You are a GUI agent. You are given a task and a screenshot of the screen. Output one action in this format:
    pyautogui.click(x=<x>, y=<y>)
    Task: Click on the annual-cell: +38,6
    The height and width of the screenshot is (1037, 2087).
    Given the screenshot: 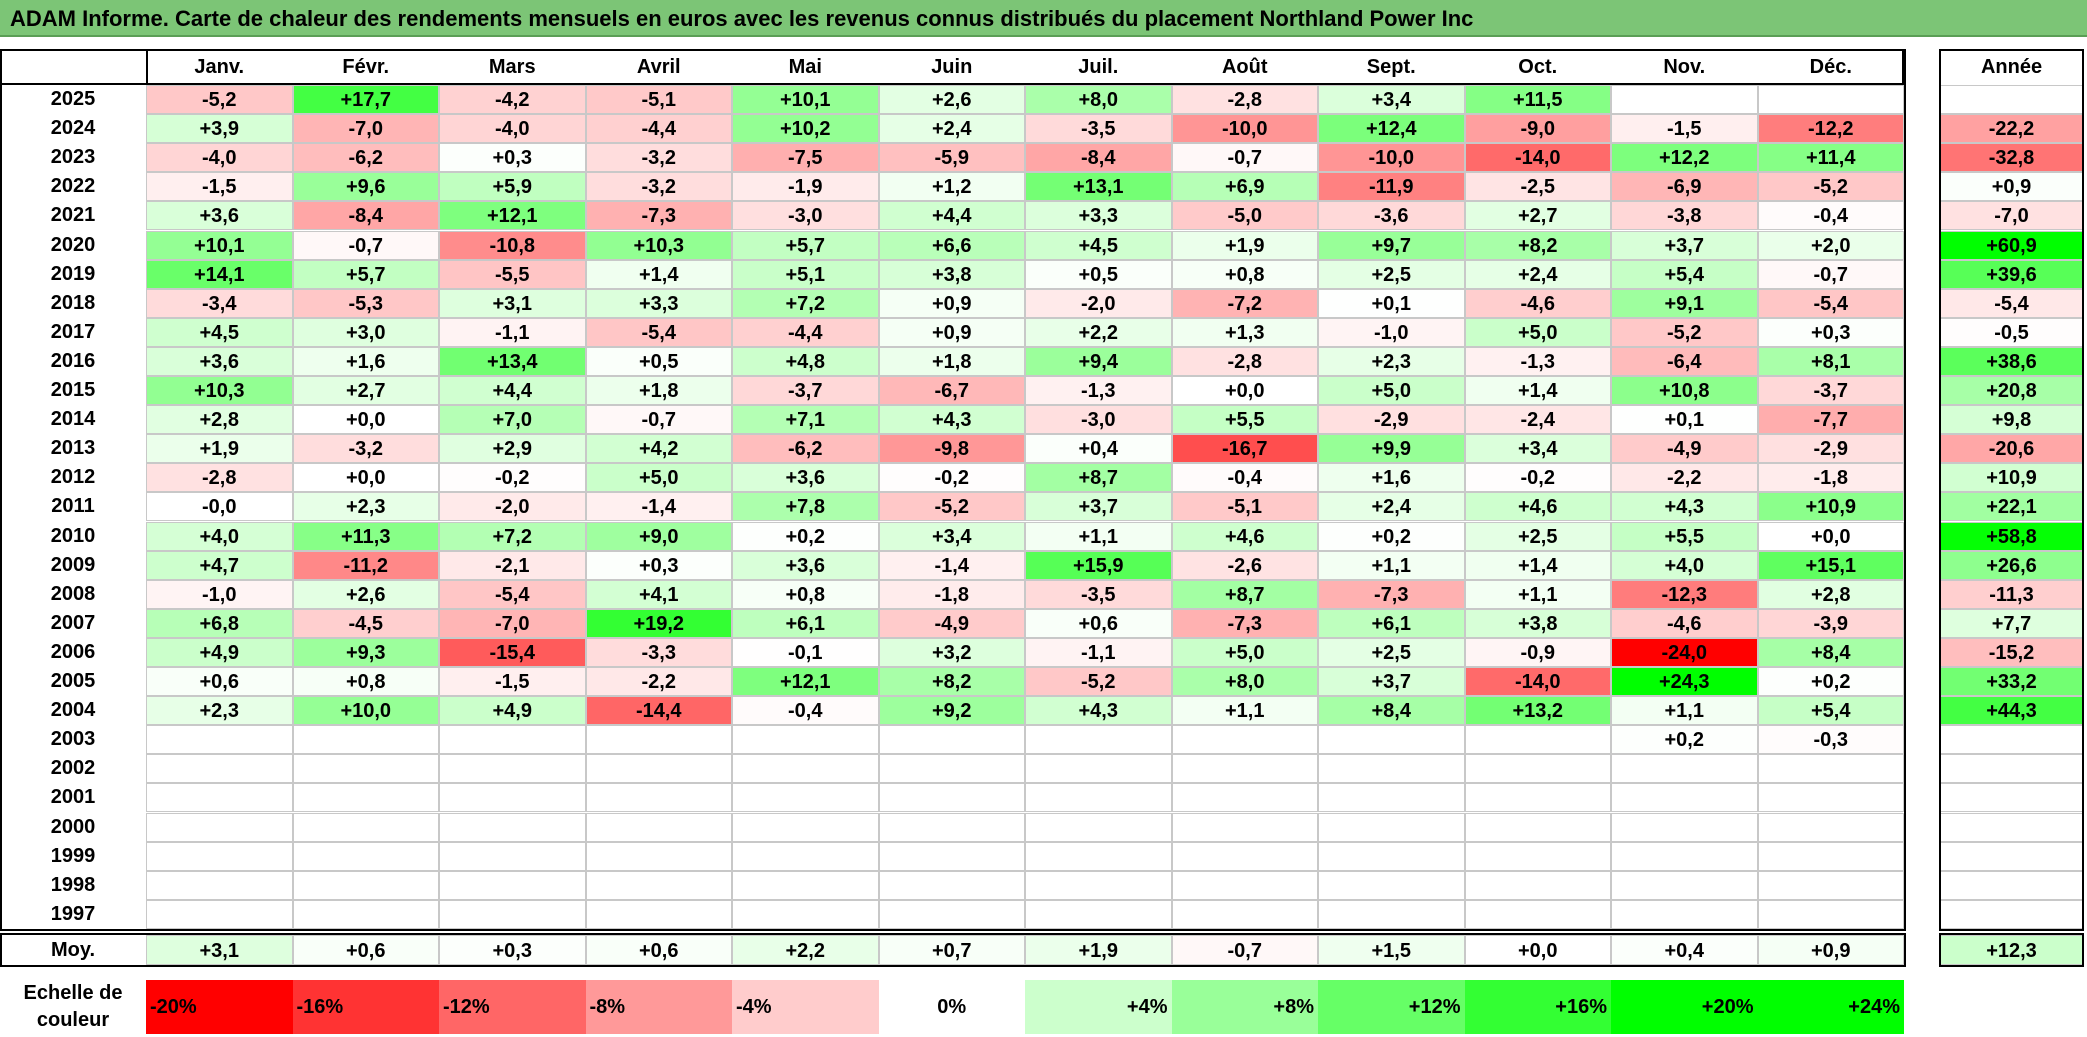 What is the action you would take?
    pyautogui.click(x=2011, y=361)
    